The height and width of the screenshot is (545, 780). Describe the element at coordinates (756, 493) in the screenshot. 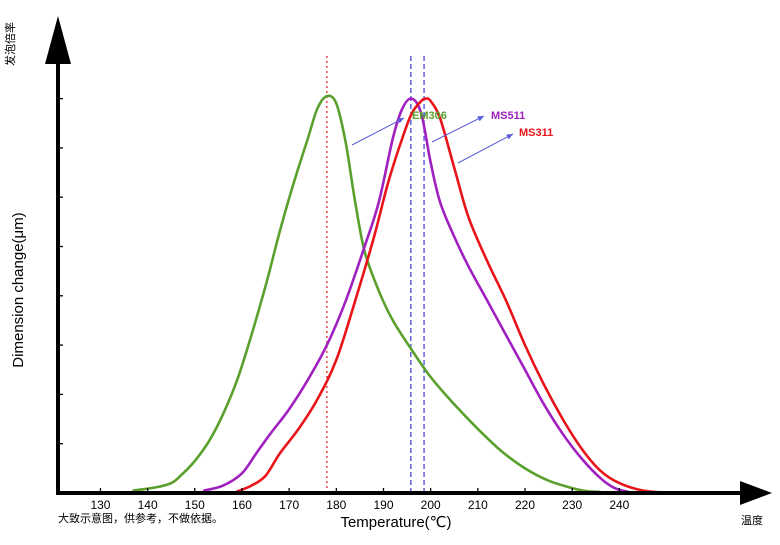

I see `x-axis-arrow` at that location.